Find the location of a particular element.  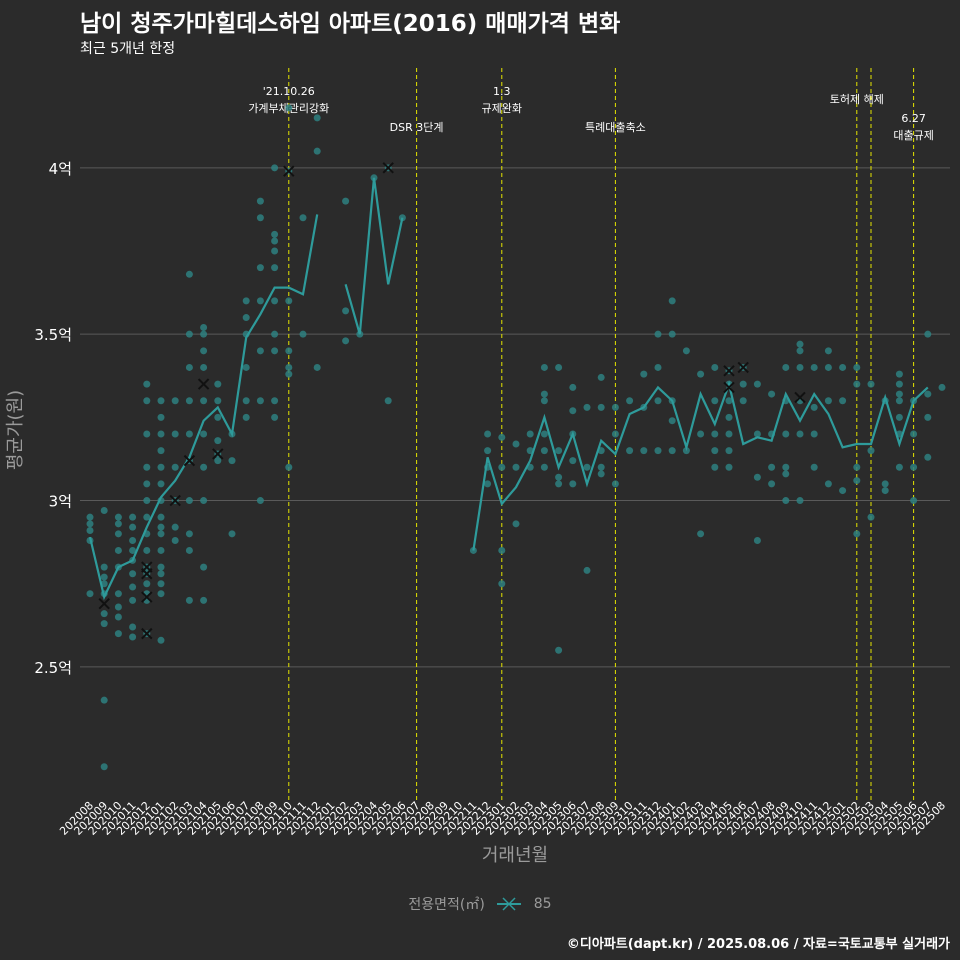

annotation-label: 6.27 is located at coordinates (913, 118).